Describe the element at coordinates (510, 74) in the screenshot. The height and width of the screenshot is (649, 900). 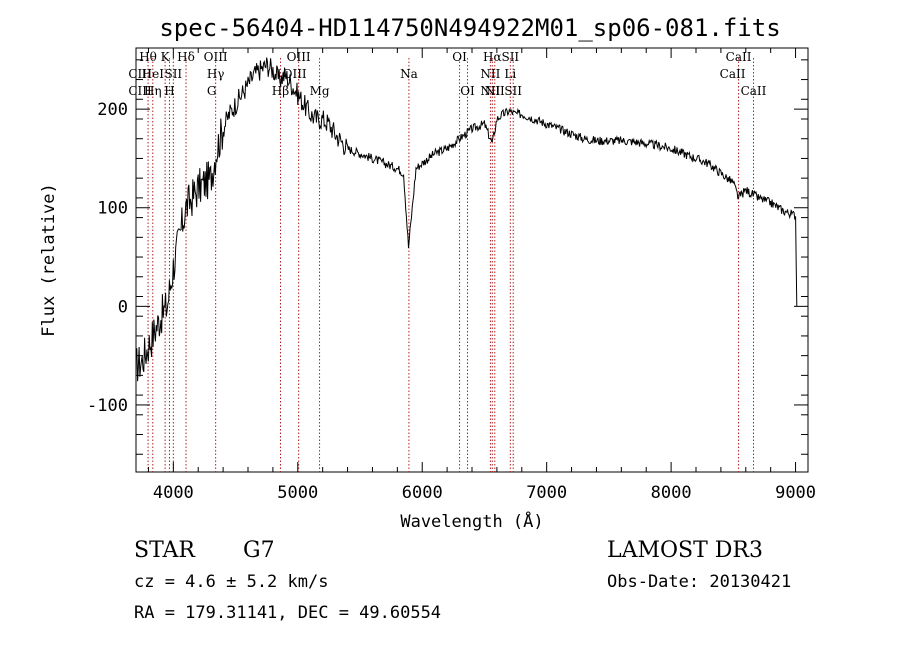
I see `line-marker-label: Li` at that location.